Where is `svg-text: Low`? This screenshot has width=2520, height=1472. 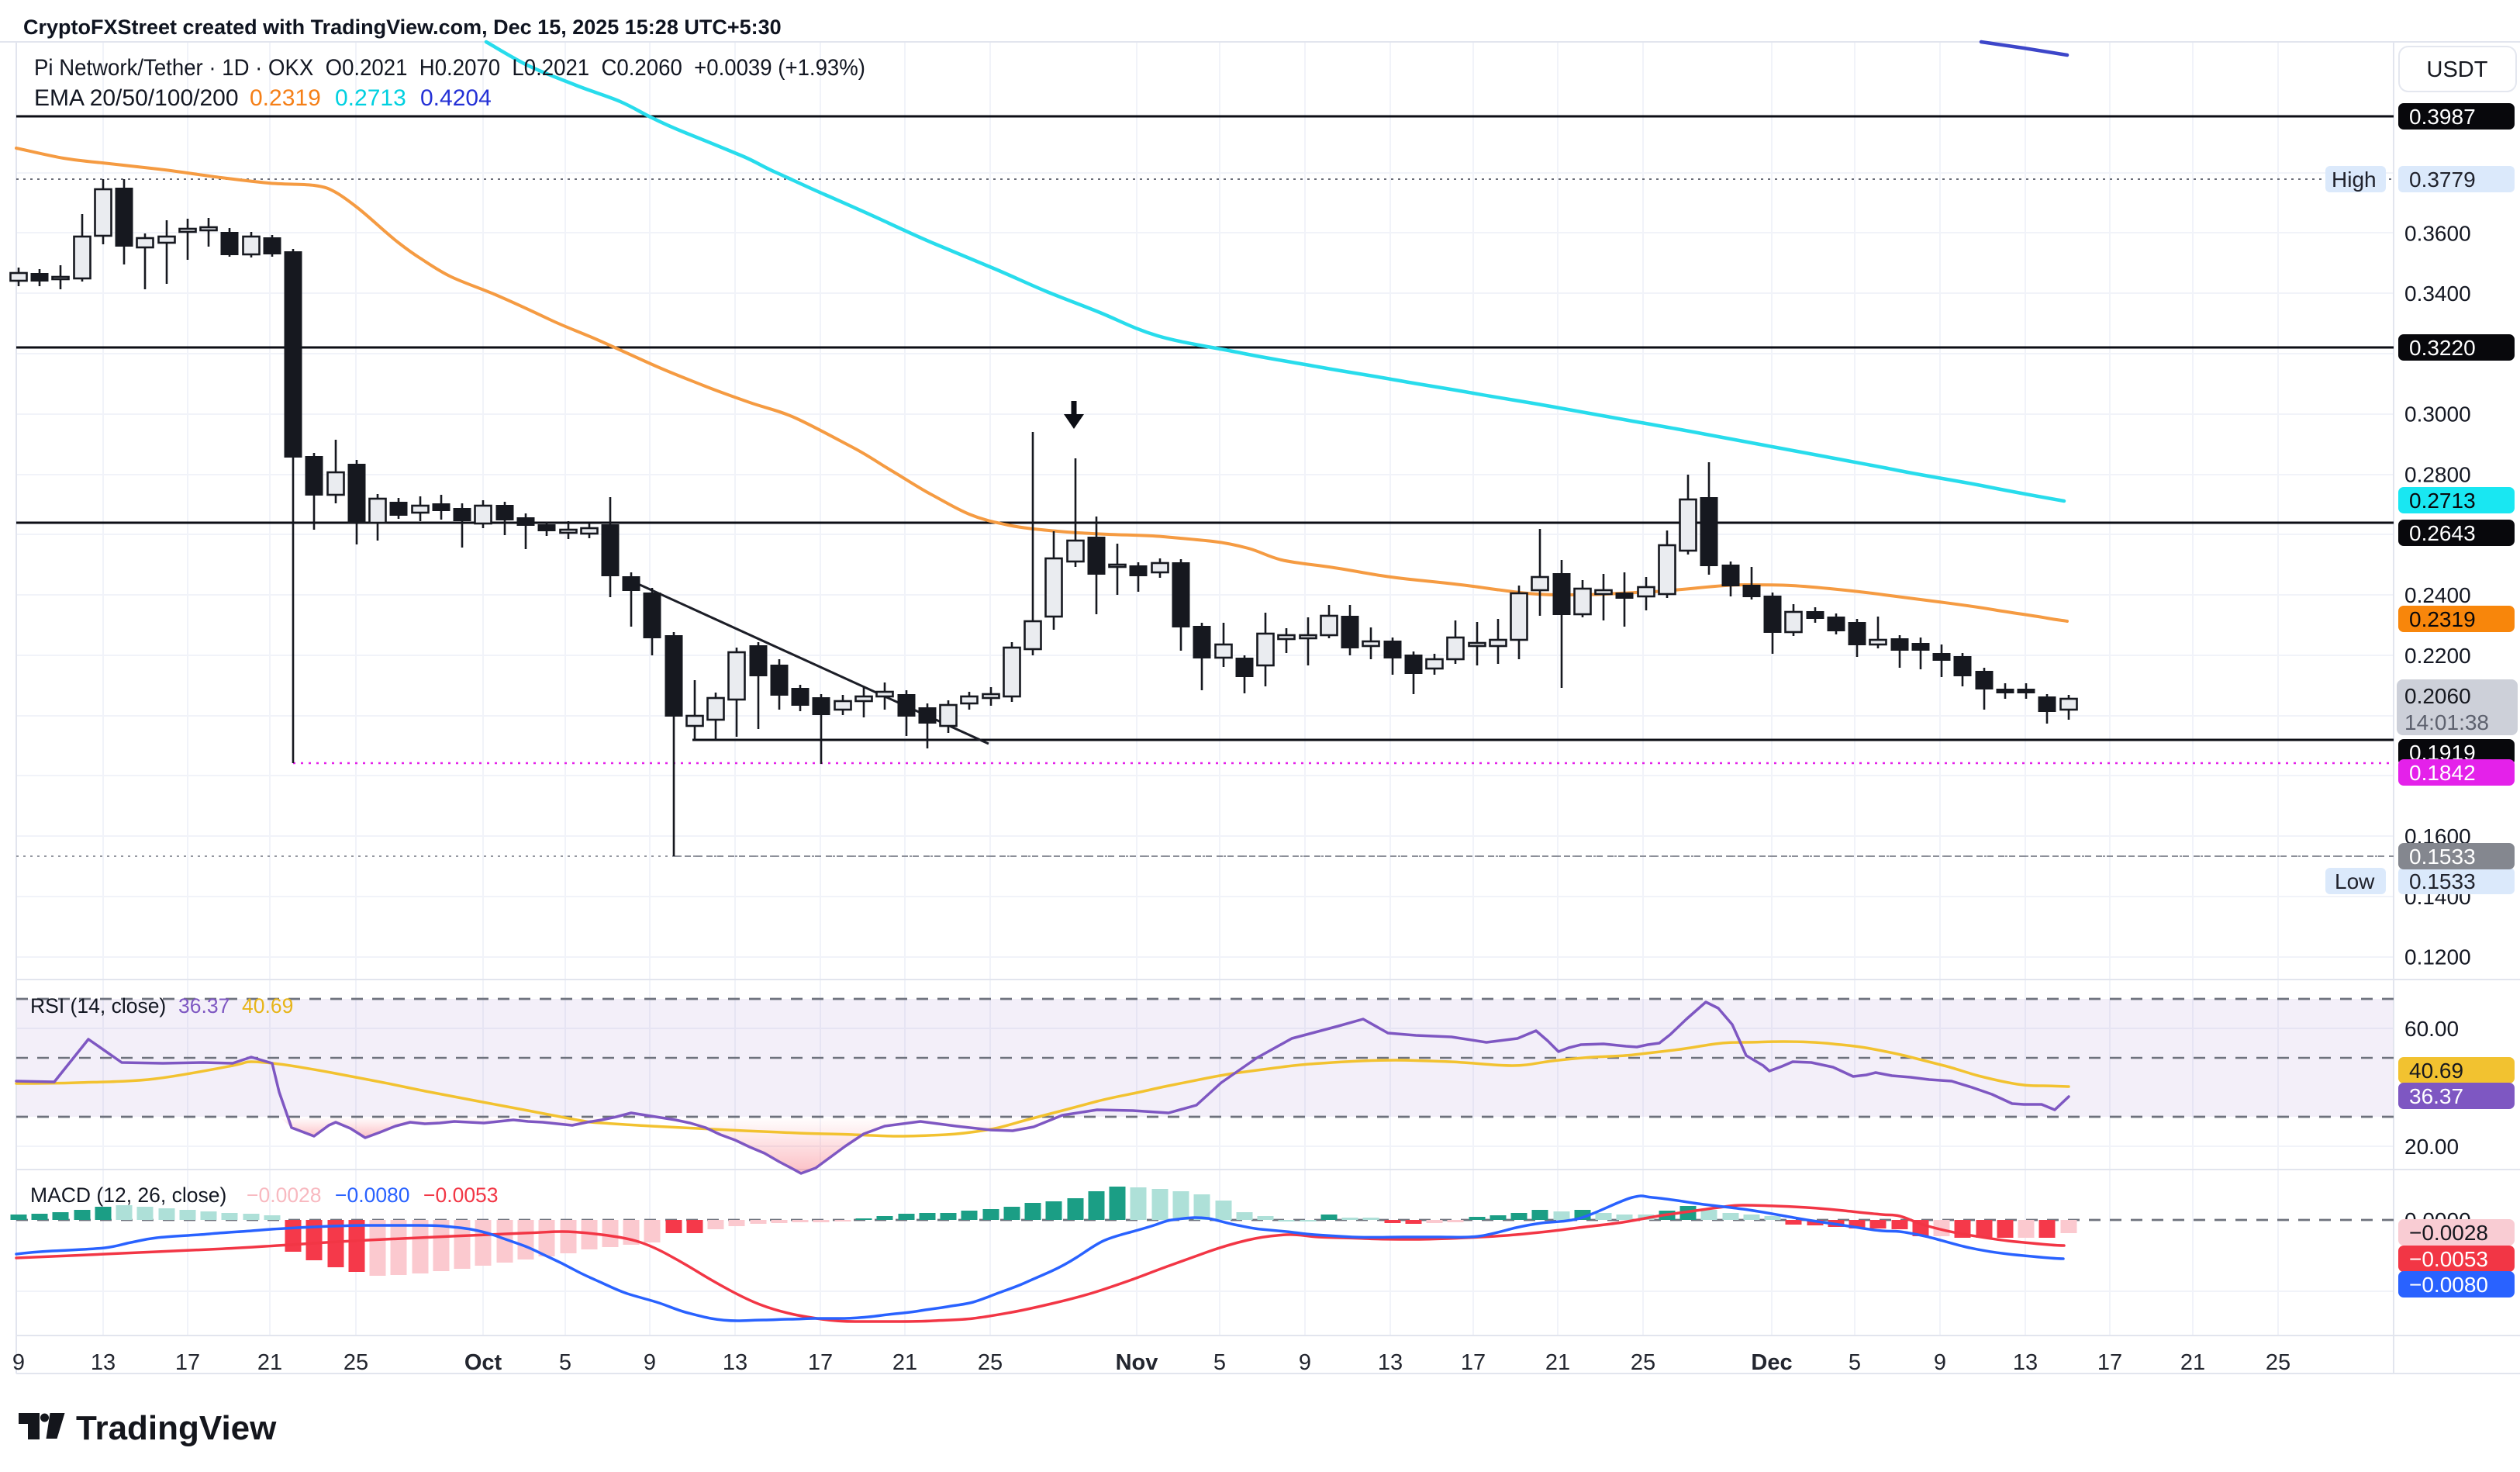
svg-text: Low is located at coordinates (2355, 881).